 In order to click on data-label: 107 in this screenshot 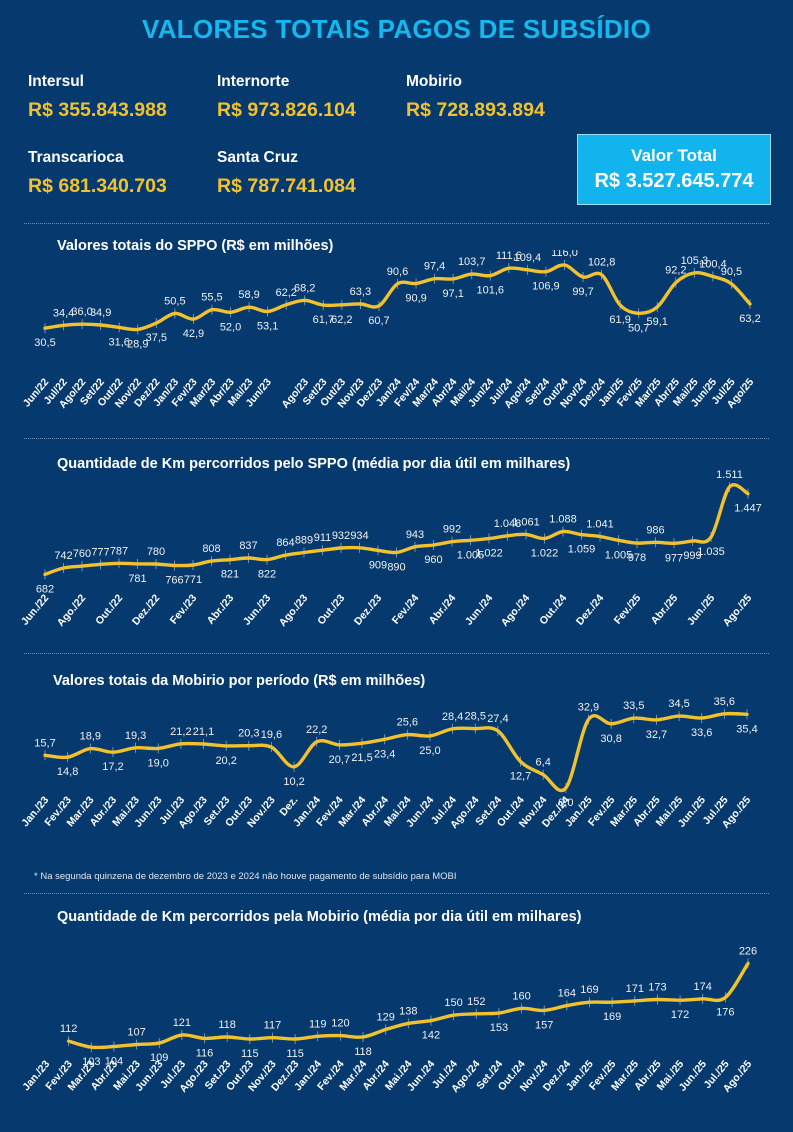, I will do `click(136, 1033)`.